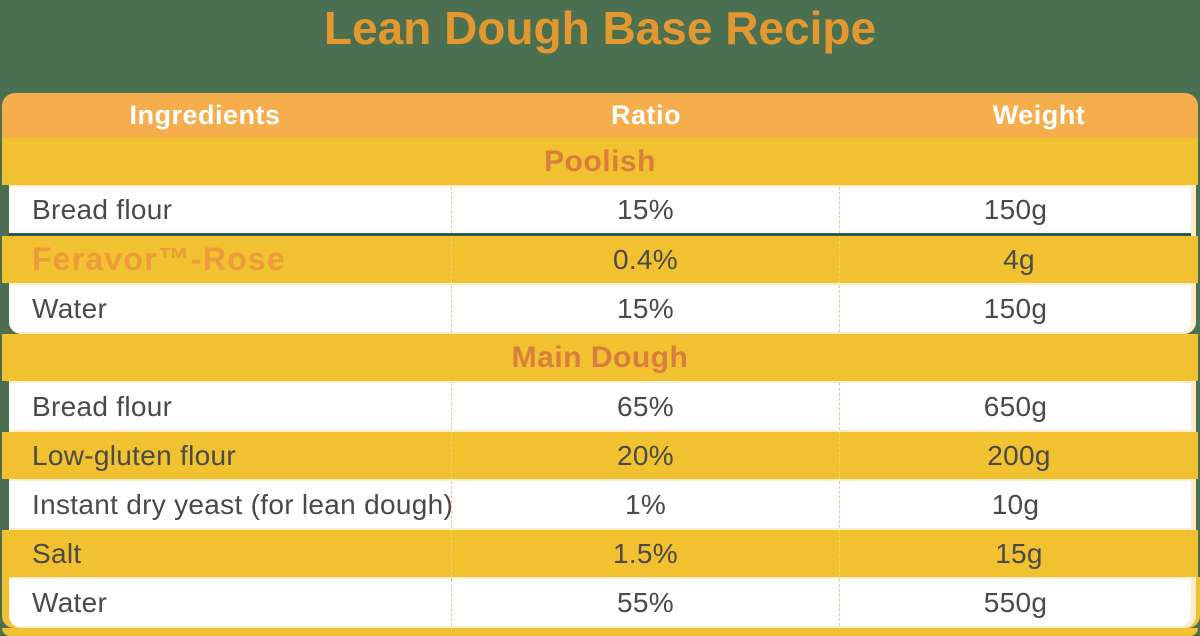 The height and width of the screenshot is (636, 1200). What do you see at coordinates (646, 602) in the screenshot?
I see `ratio-cell: 55%` at bounding box center [646, 602].